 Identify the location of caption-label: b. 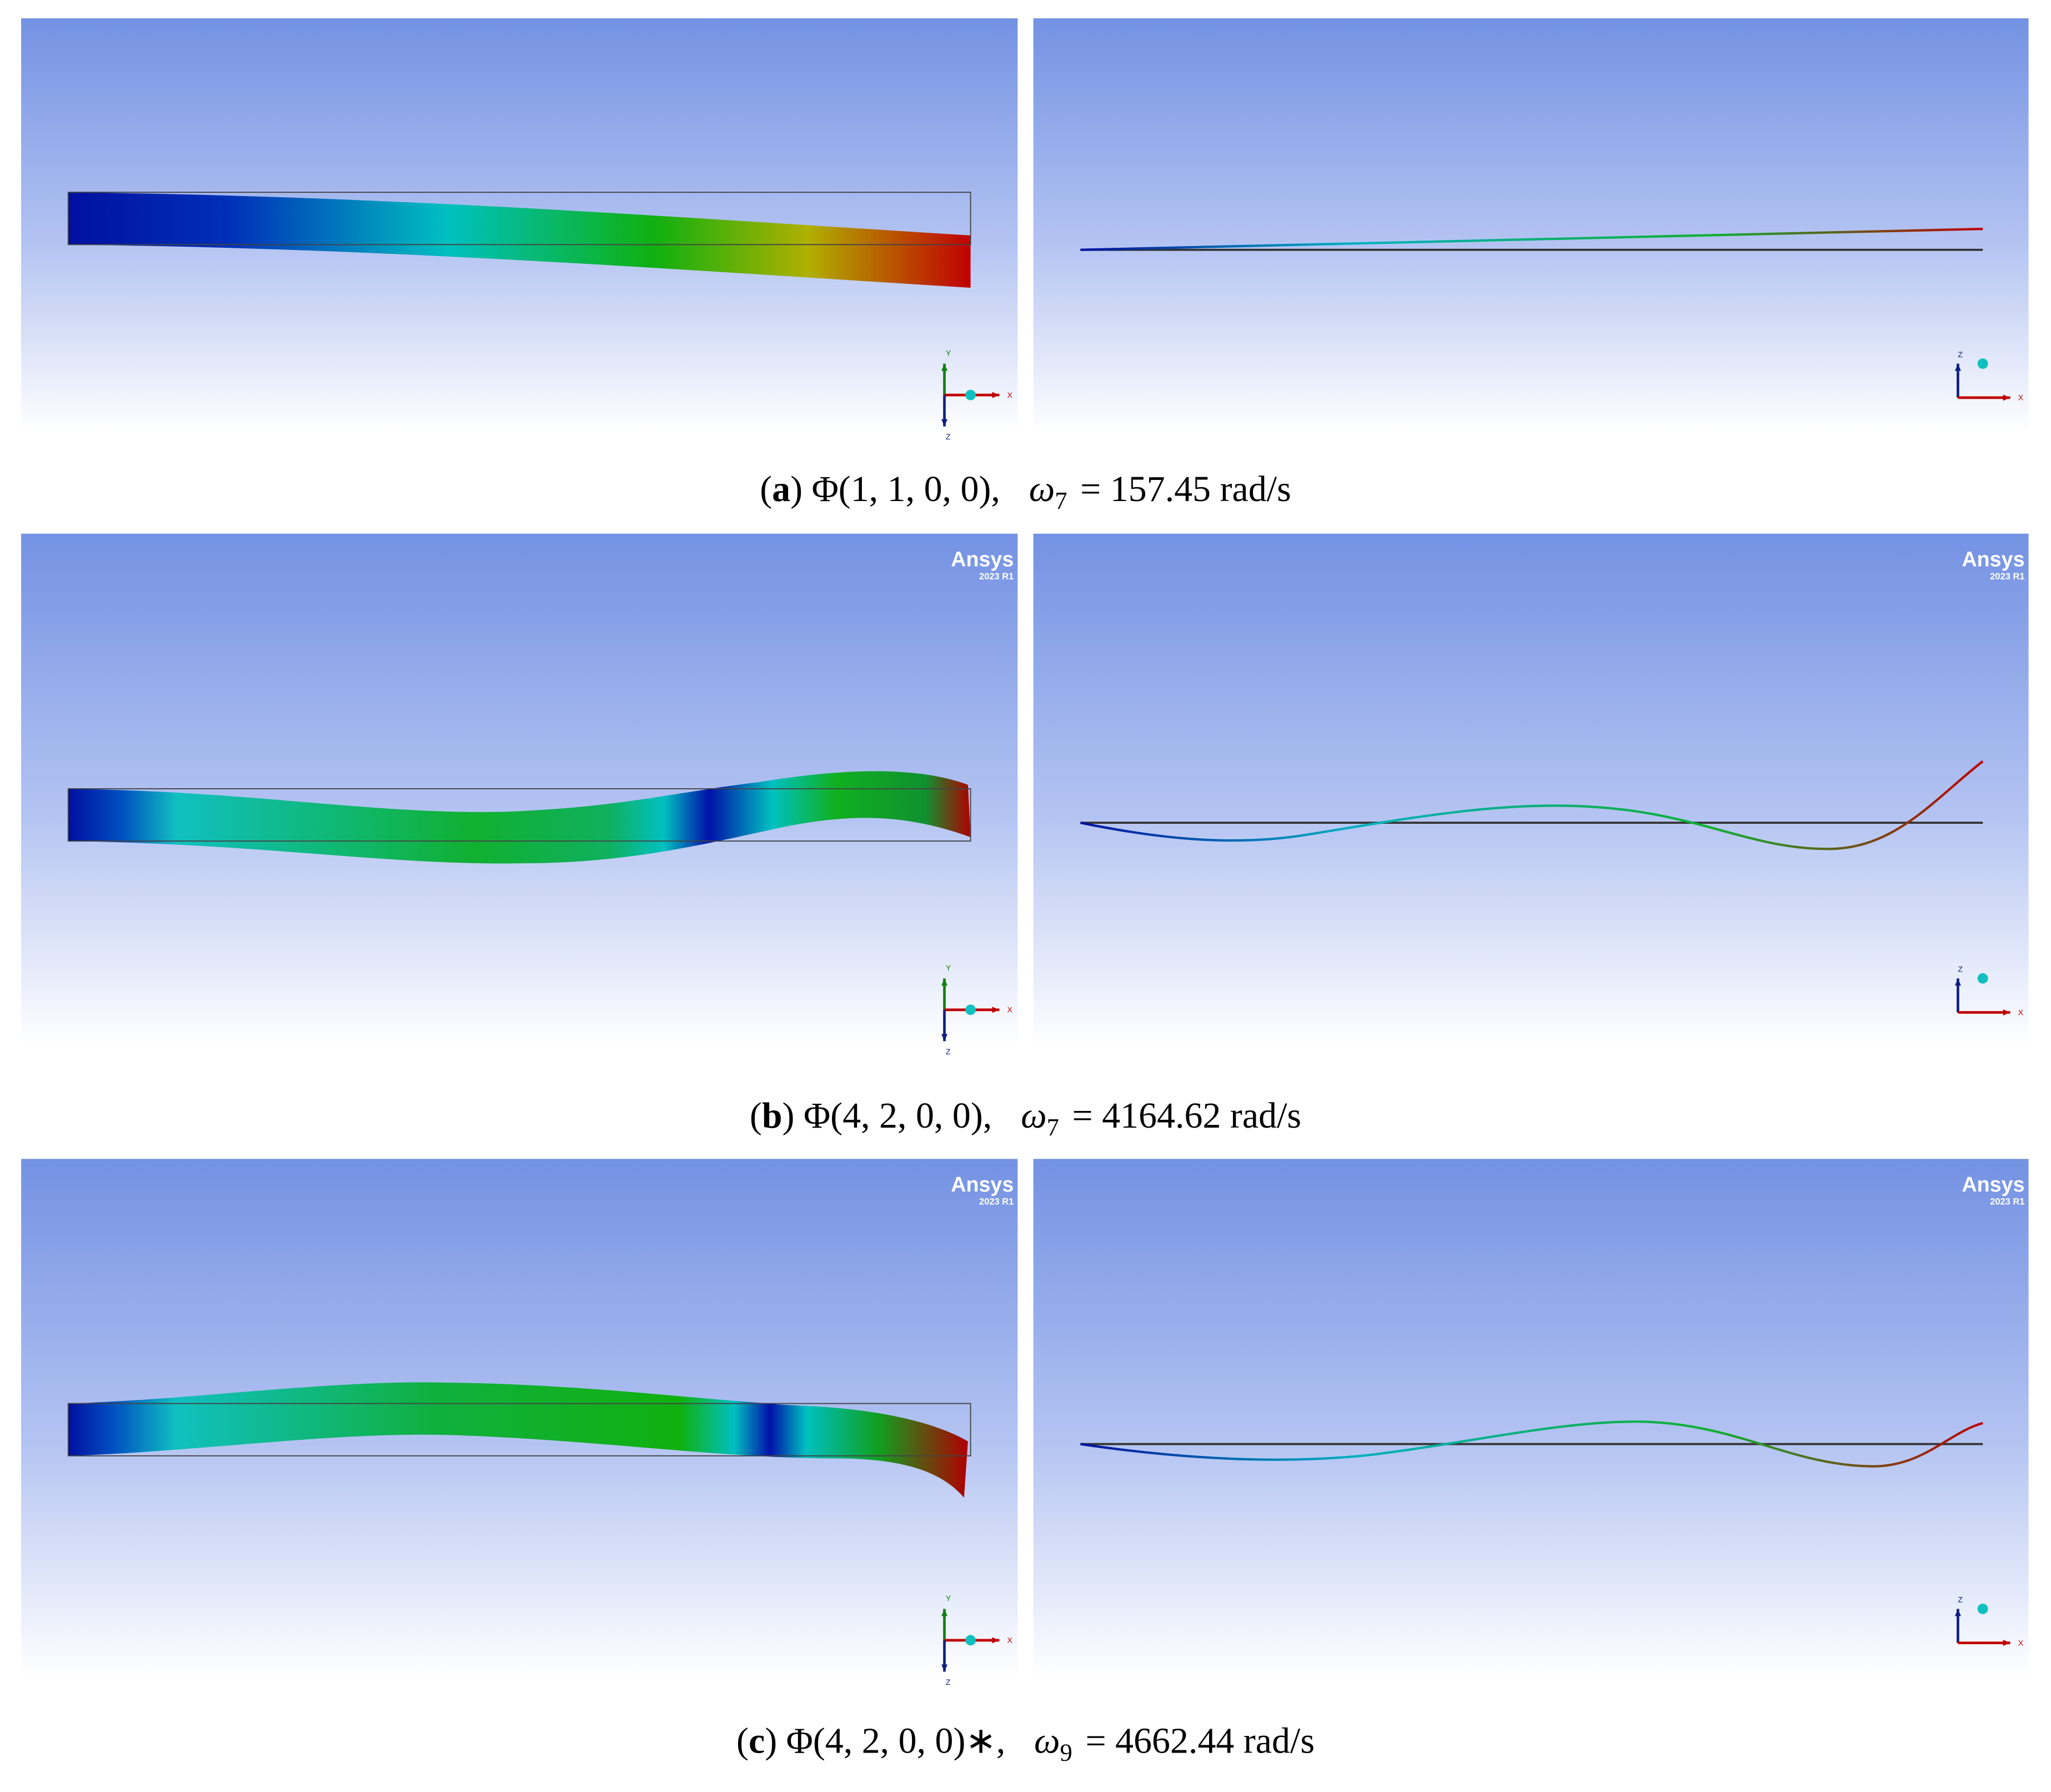
(772, 1115).